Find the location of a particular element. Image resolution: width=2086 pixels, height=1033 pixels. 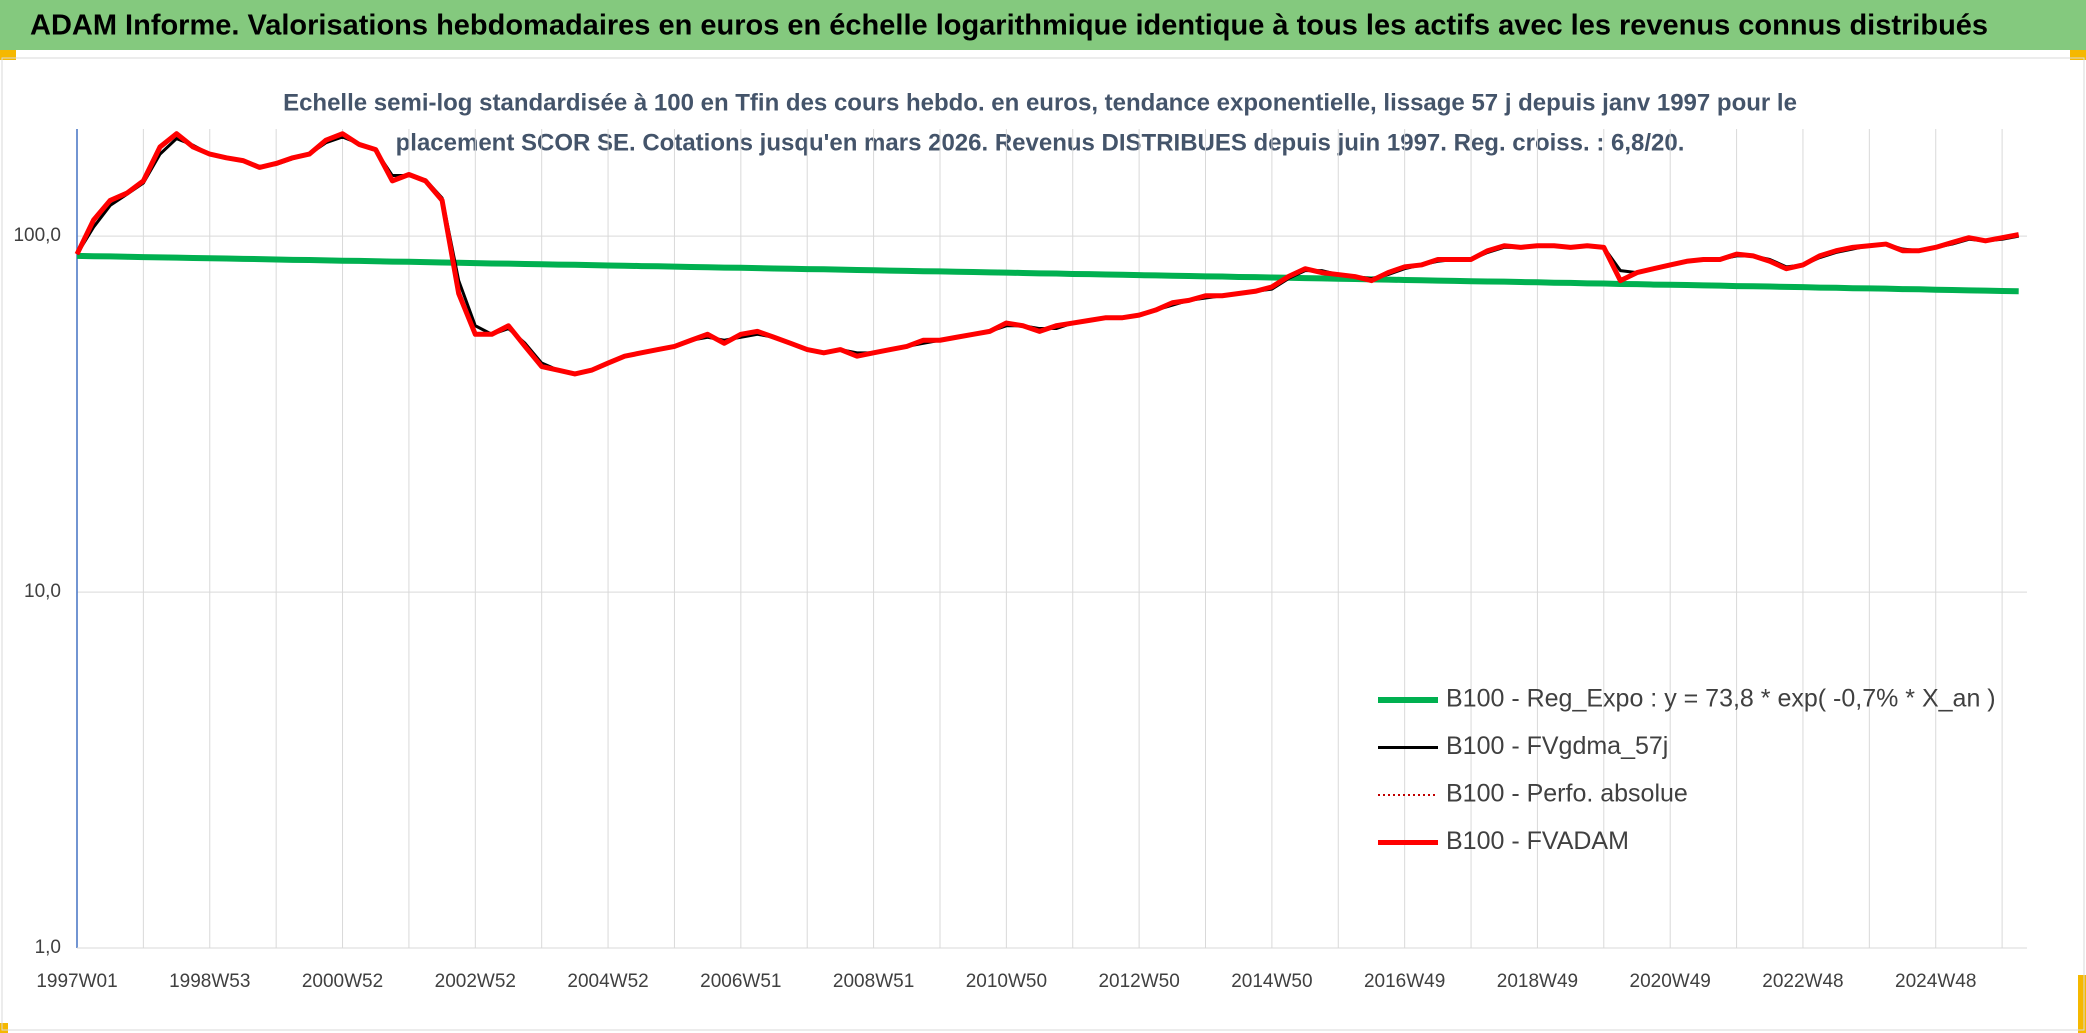

y-tick-label: 10,0 is located at coordinates (42, 591).